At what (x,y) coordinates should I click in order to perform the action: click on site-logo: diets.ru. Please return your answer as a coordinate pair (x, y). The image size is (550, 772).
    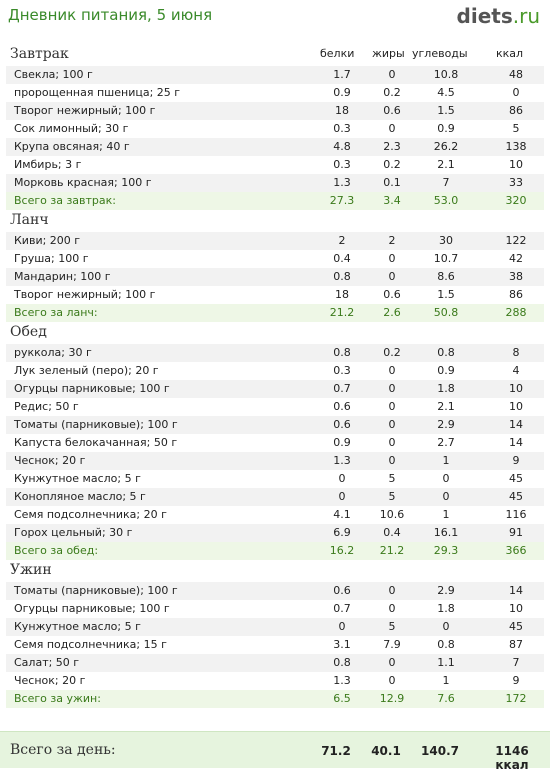
    Looking at the image, I should click on (498, 16).